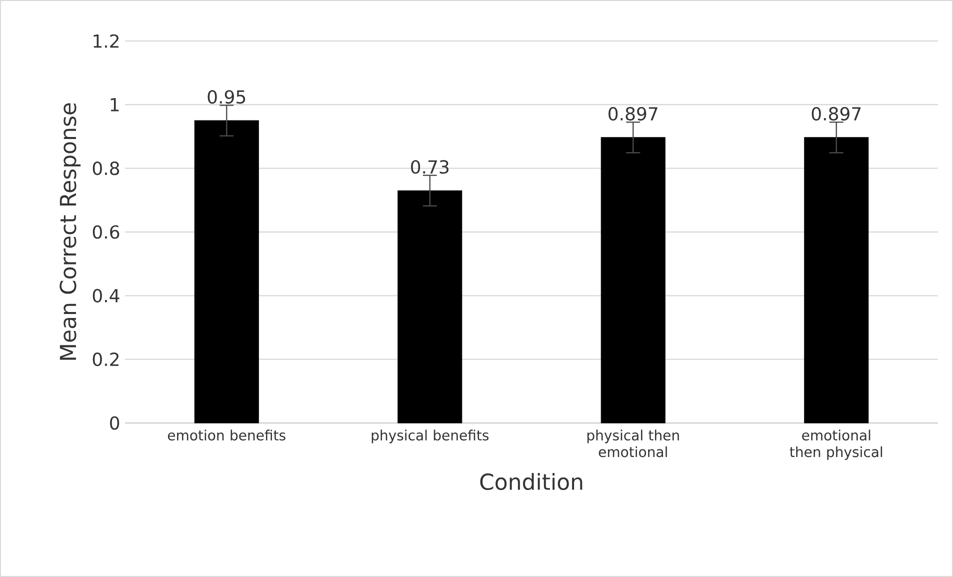 Image resolution: width=953 pixels, height=577 pixels. What do you see at coordinates (115, 423) in the screenshot?
I see `y-tick-label: 0` at bounding box center [115, 423].